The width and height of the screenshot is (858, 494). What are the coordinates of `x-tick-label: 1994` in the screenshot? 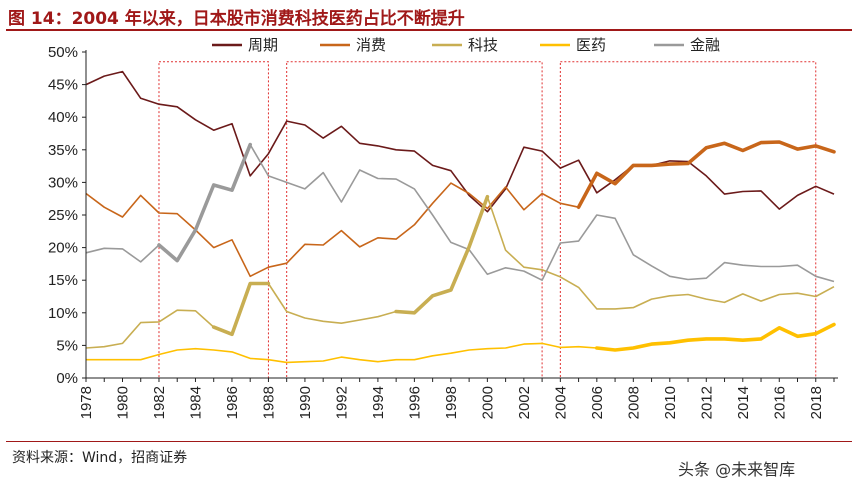 It's located at (378, 402).